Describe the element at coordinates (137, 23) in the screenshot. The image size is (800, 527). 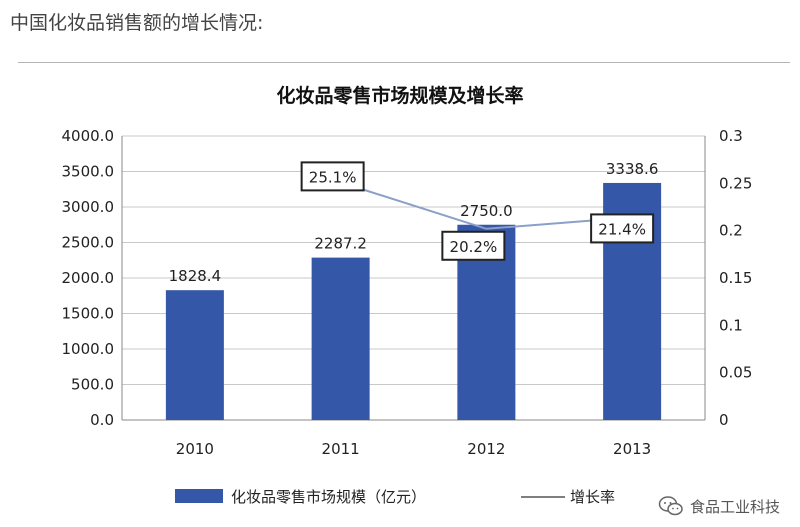
I see `page-heading: 中国化妆品销售额的增长情况:` at that location.